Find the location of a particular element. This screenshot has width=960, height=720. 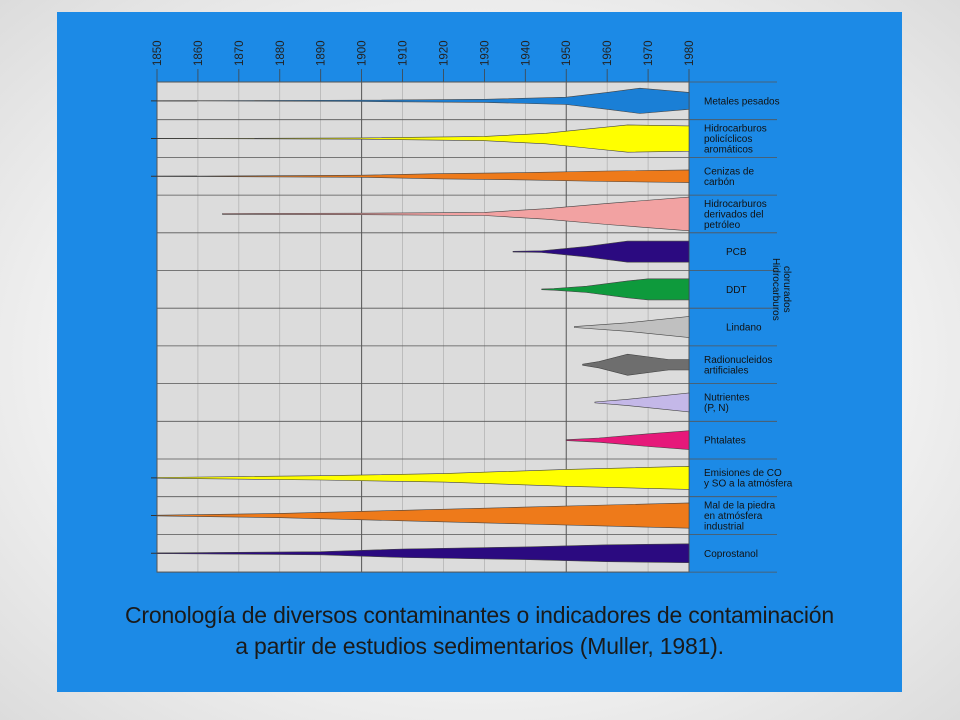

year-tick-label: 1950 is located at coordinates (567, 53).